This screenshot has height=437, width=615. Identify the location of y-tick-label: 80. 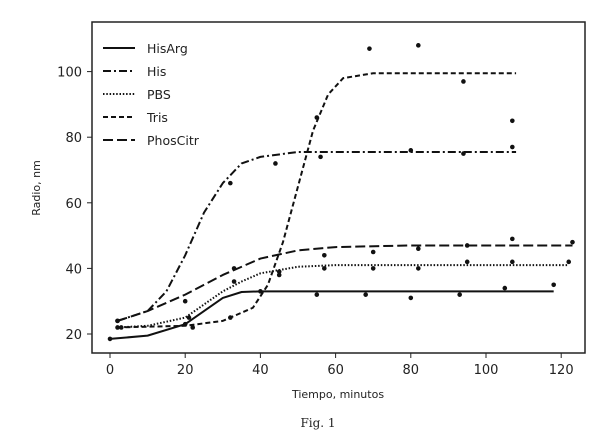
(73, 138).